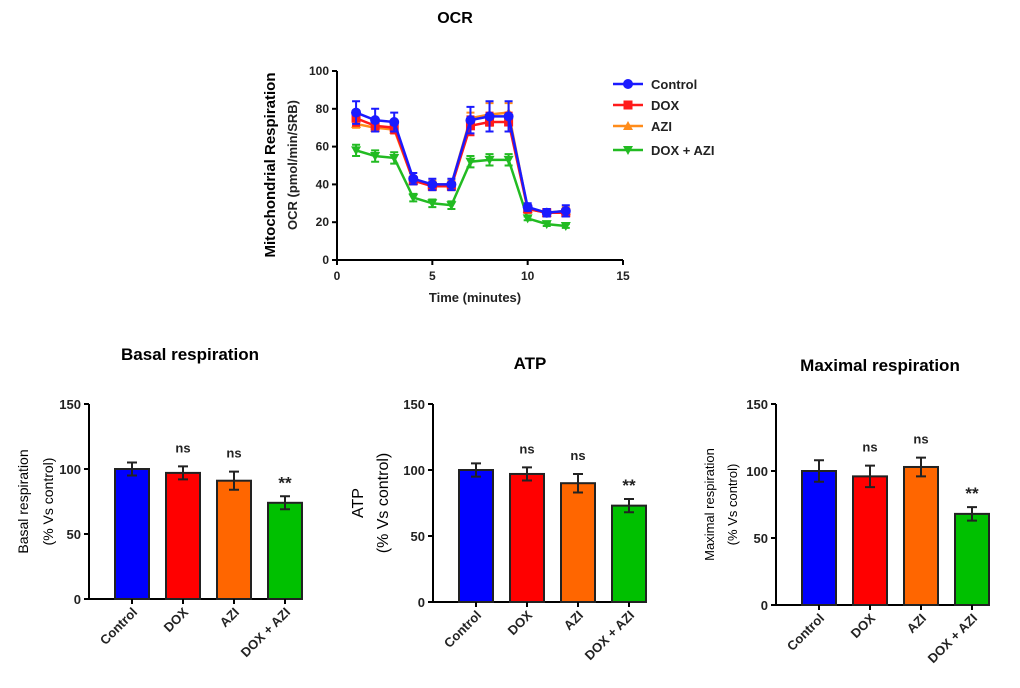 This screenshot has height=688, width=1020. Describe the element at coordinates (674, 84) in the screenshot. I see `legend-label: Control` at that location.